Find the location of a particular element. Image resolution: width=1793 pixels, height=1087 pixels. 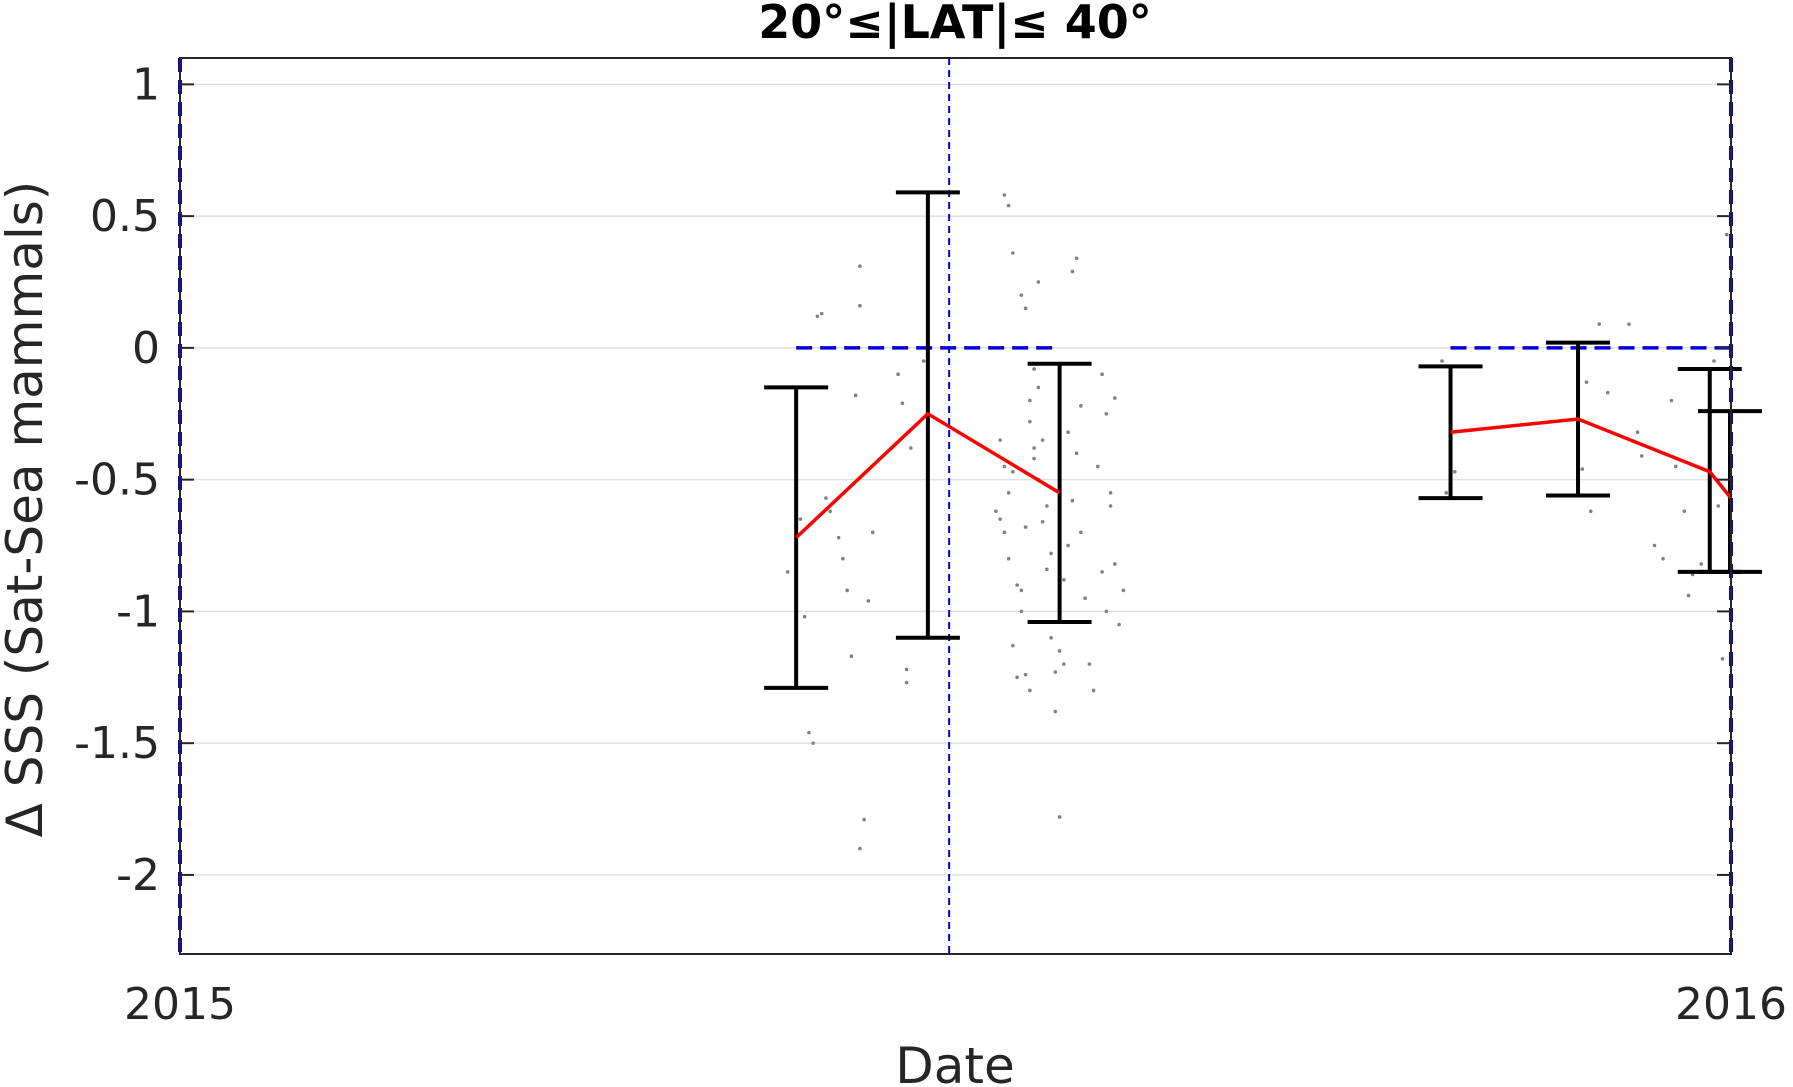

y-axis-title: Δ SSS (Sat-Sea mammals) is located at coordinates (27, 509).